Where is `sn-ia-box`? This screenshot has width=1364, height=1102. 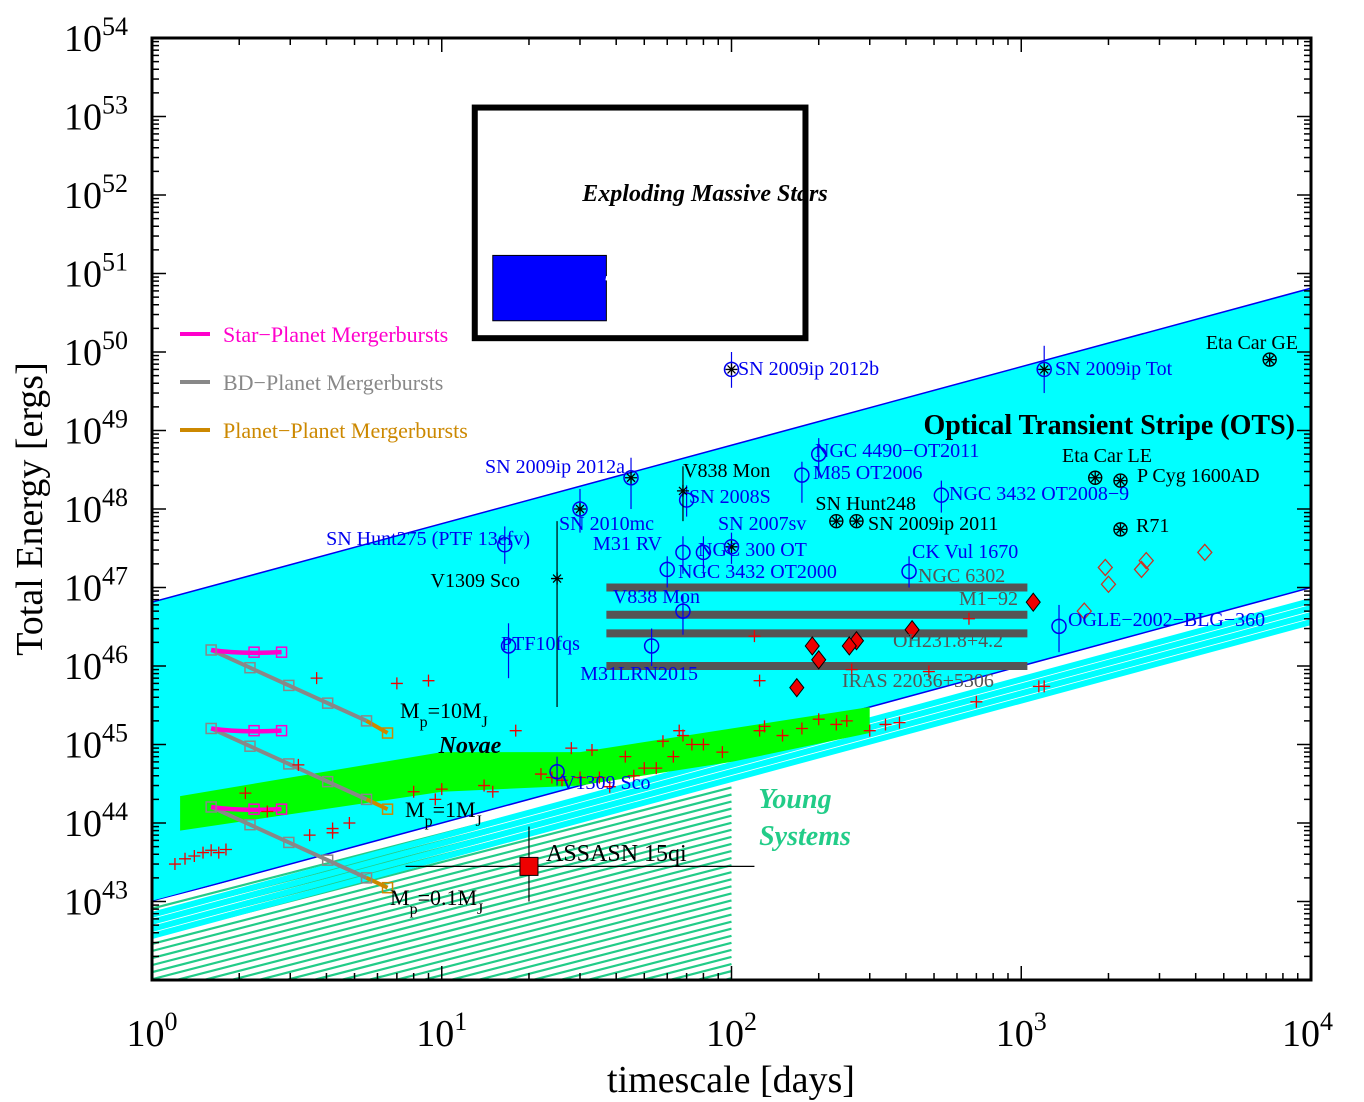 sn-ia-box is located at coordinates (549, 288).